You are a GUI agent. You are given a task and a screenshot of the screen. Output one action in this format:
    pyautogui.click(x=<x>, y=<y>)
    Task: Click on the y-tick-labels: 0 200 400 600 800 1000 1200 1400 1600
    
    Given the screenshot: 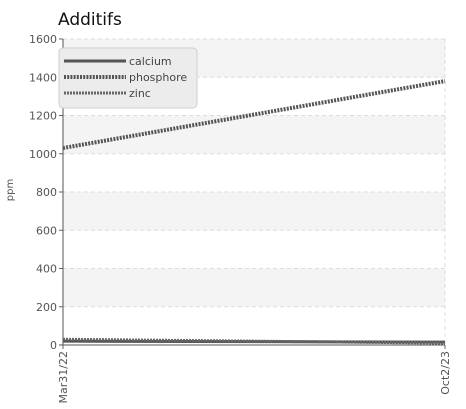 What is the action you would take?
    pyautogui.click(x=43, y=192)
    